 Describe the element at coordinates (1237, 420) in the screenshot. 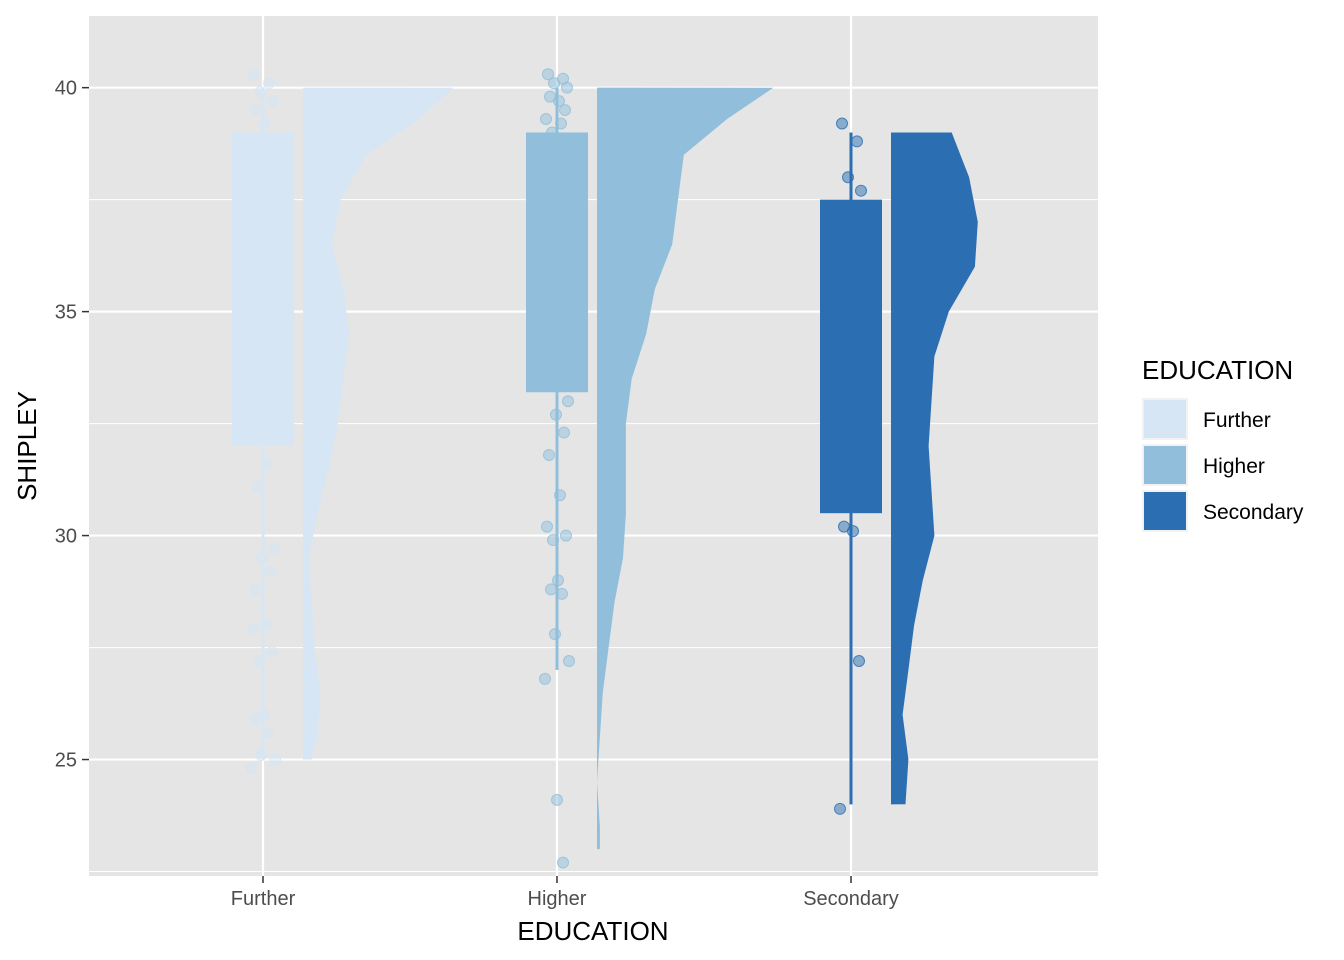

I see `legend-label: Further` at that location.